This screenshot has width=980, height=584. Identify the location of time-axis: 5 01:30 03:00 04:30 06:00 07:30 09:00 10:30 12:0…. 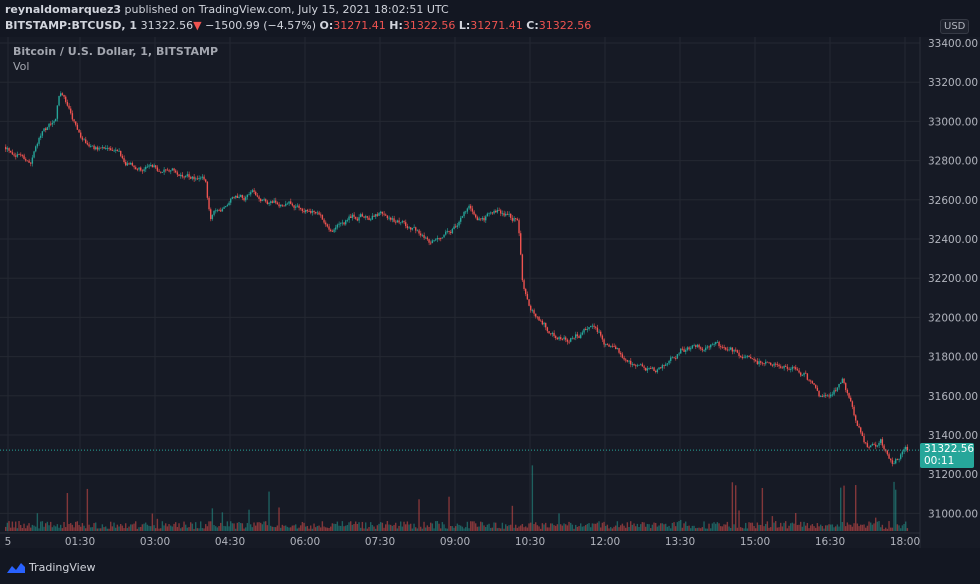
(462, 542).